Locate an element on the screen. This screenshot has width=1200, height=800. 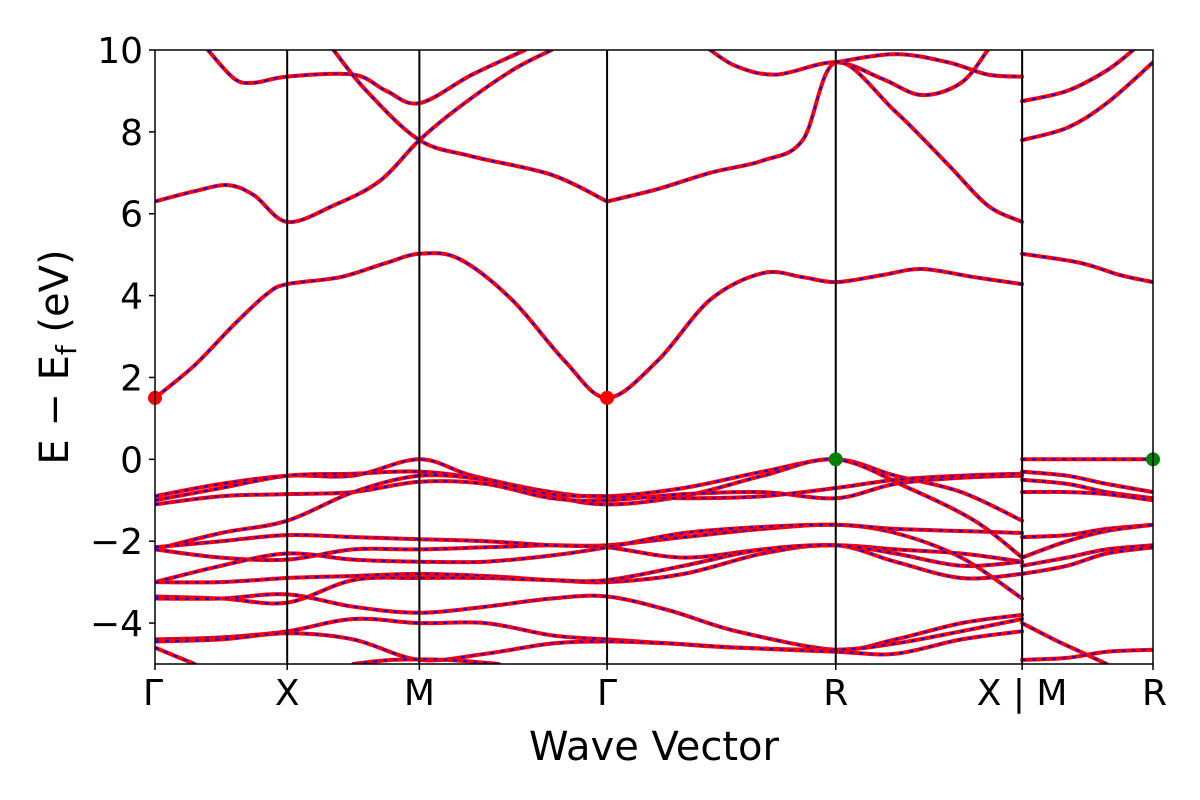
y-tick-label: −4 is located at coordinates (116, 624).